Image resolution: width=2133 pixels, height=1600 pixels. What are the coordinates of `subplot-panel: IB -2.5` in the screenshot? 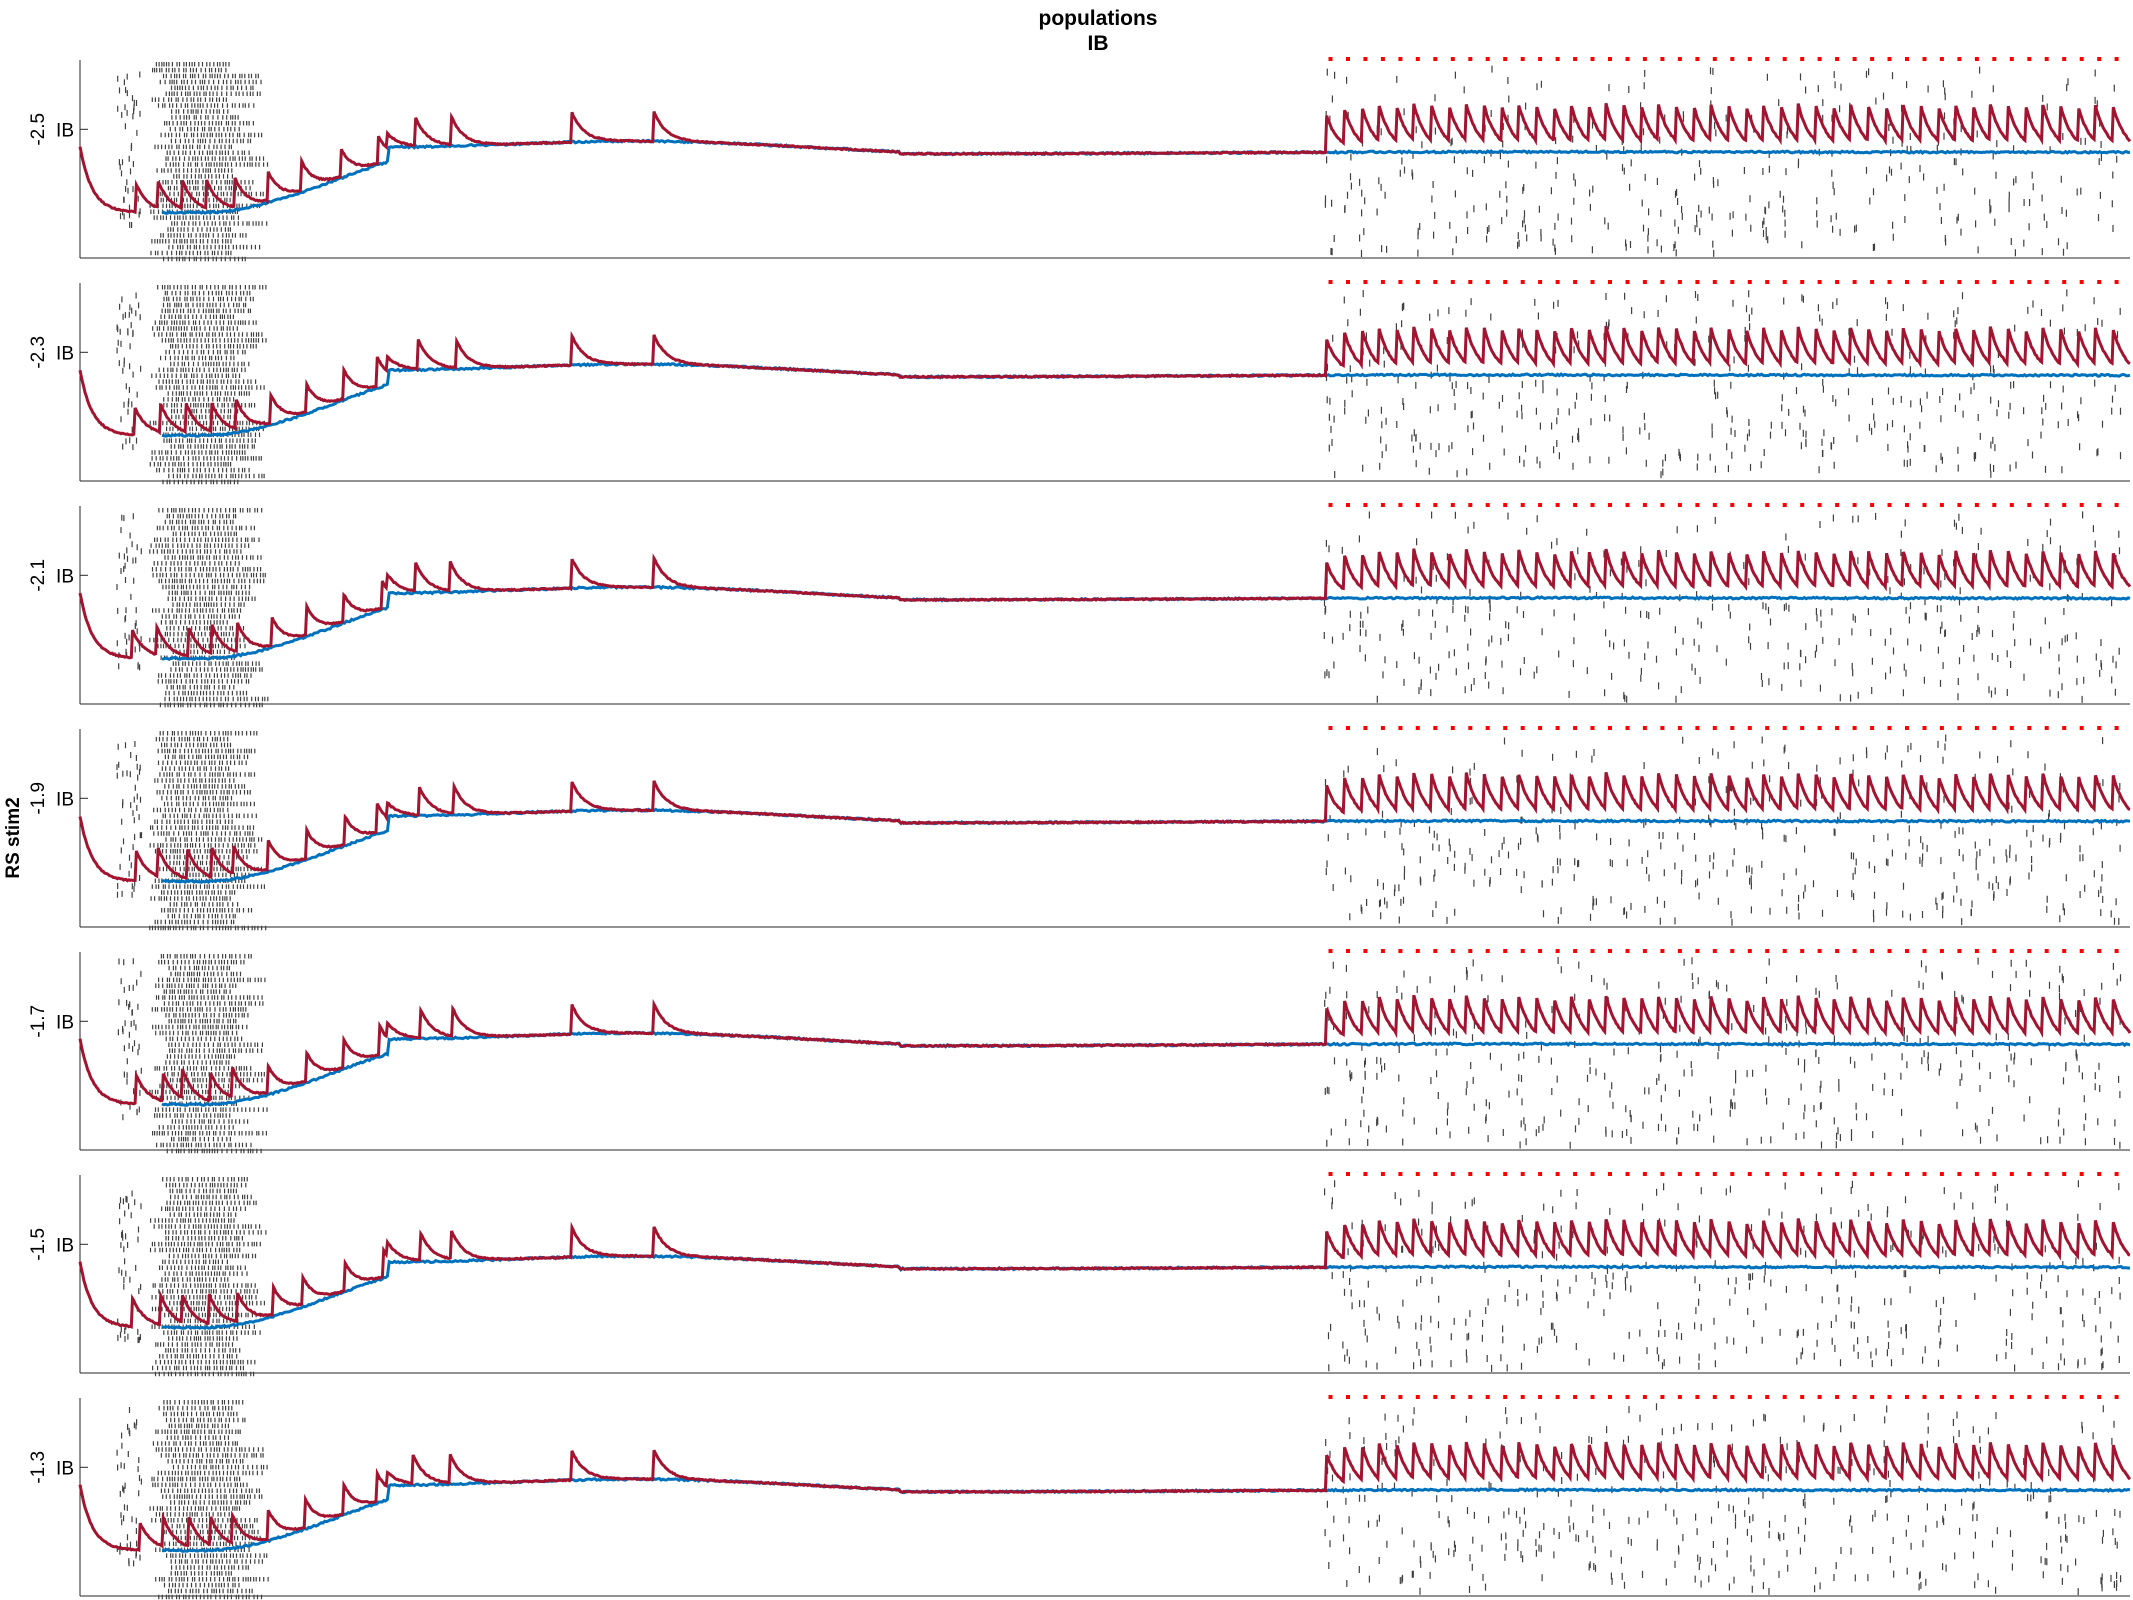 It's located at (1080, 159).